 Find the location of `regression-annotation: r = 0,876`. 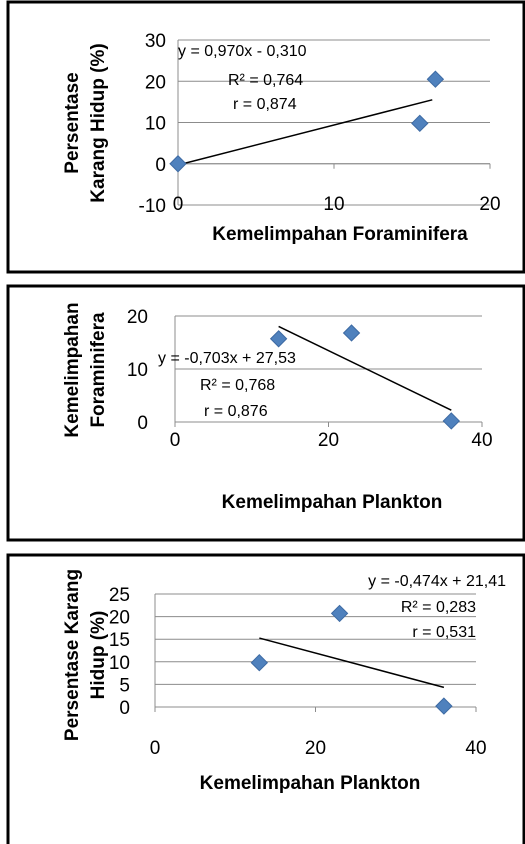

regression-annotation: r = 0,876 is located at coordinates (236, 411).